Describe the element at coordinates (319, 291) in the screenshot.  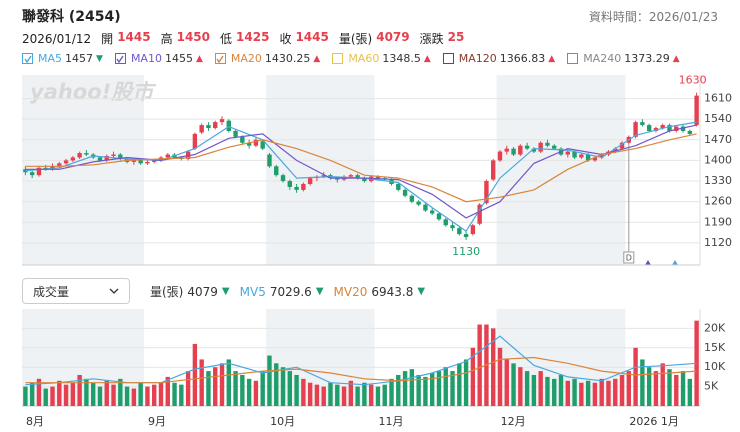
I see `volume-legend-arrow: ▼` at that location.